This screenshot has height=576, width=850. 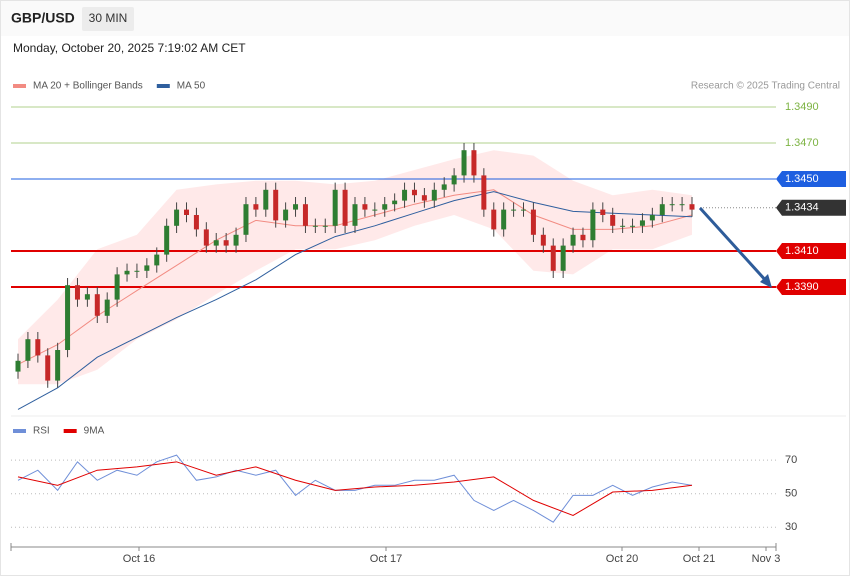 I want to click on level-label: 1.3390, so click(x=802, y=287).